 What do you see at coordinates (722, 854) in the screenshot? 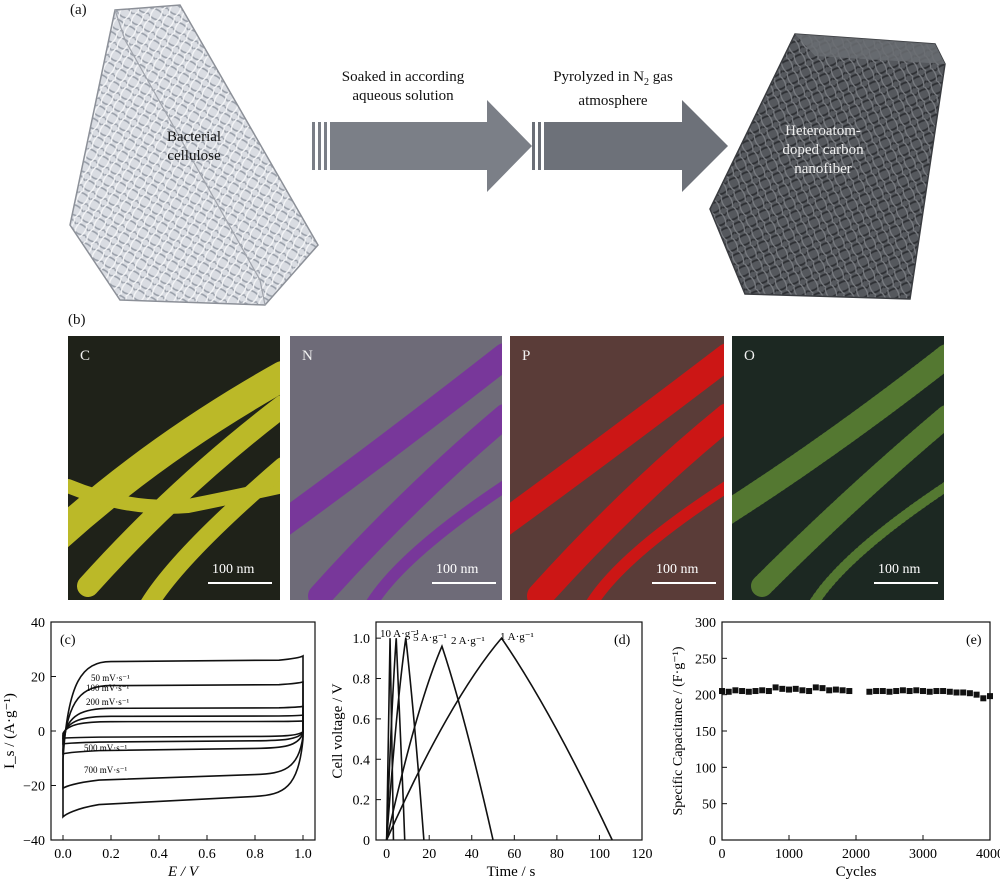
I see `cycling-x-tick-label: 0` at bounding box center [722, 854].